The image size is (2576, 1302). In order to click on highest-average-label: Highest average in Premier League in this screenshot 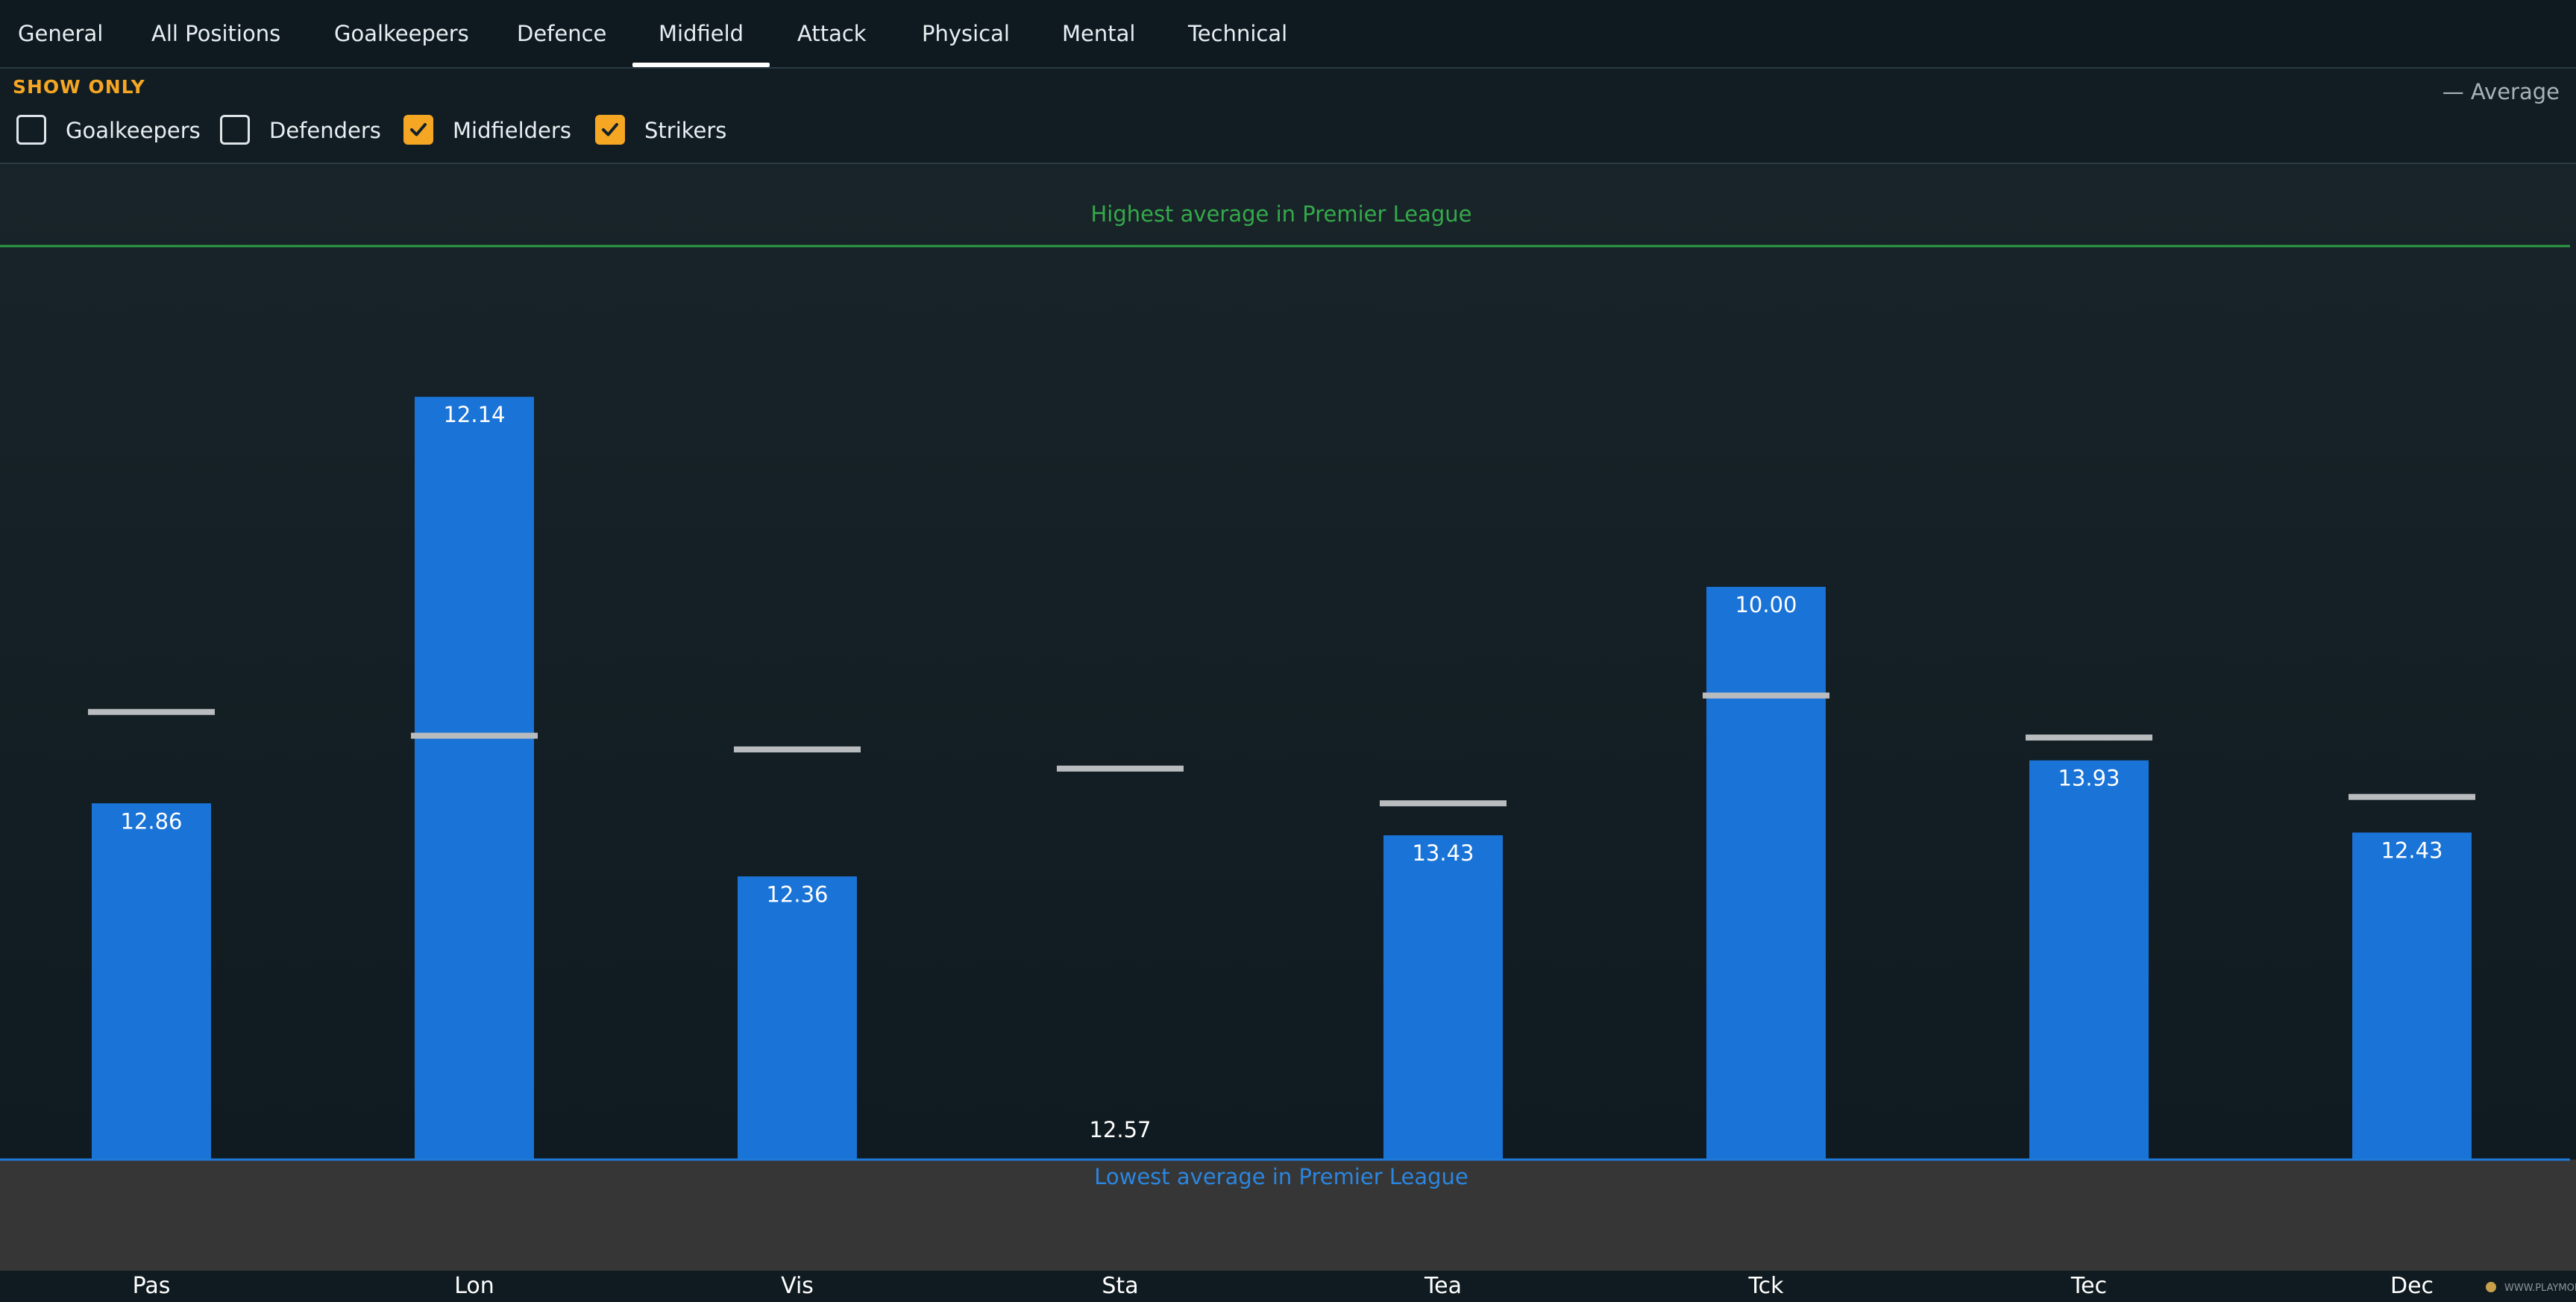, I will do `click(1281, 214)`.